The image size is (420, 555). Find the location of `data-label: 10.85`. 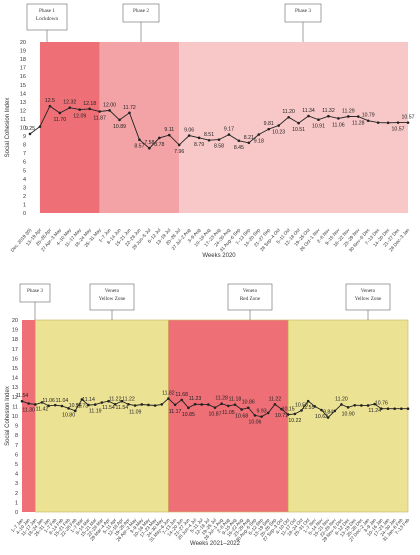

data-label: 10.85 is located at coordinates (188, 415).